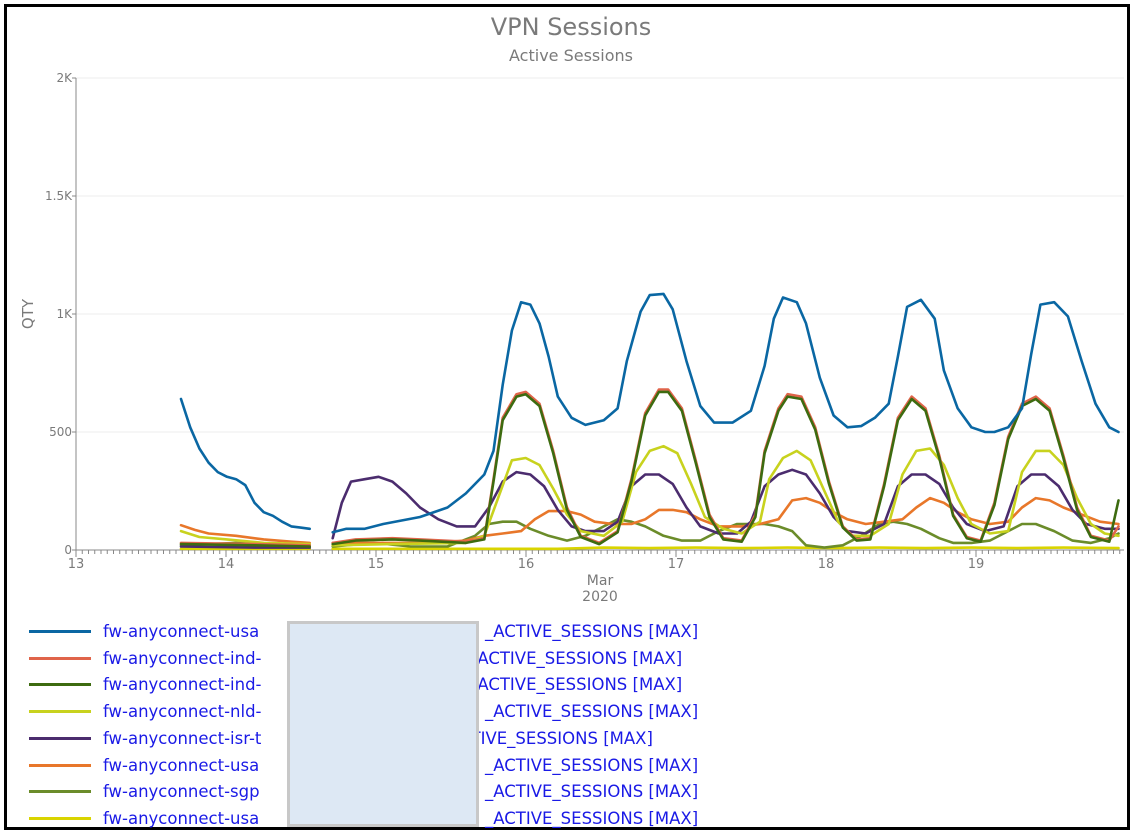  What do you see at coordinates (389, 792) in the screenshot?
I see `legend-item: fw-anyconnect-sgp _ACTIVE_SESSIONS [MAX]` at bounding box center [389, 792].